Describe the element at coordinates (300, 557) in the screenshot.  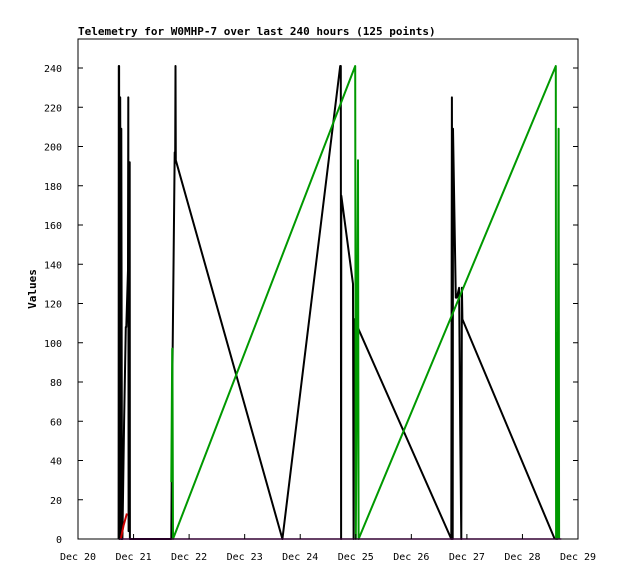
I see `x-tick-label: Dec 24` at that location.